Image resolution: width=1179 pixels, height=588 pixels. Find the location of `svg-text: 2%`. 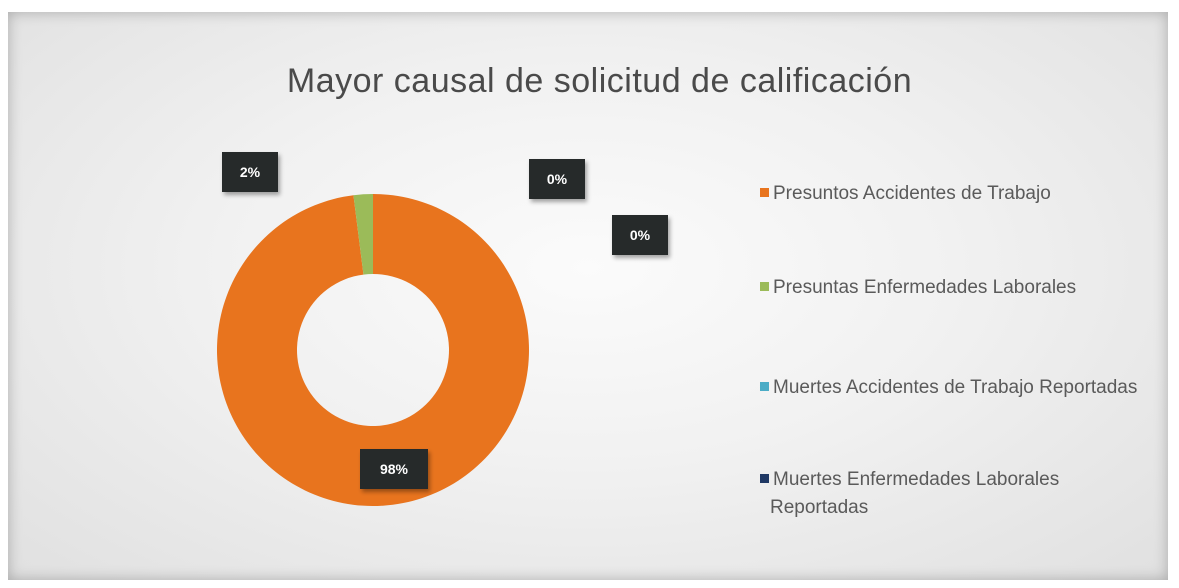

svg-text: 2% is located at coordinates (250, 172).